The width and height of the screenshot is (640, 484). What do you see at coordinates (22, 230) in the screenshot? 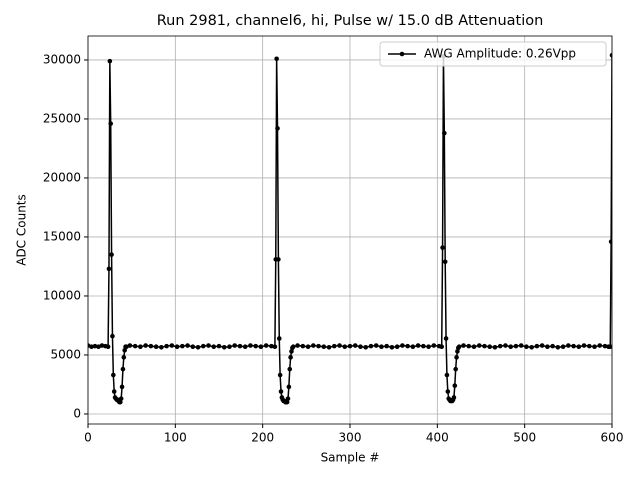
I see `y-axis-label: ADC Counts` at bounding box center [22, 230].